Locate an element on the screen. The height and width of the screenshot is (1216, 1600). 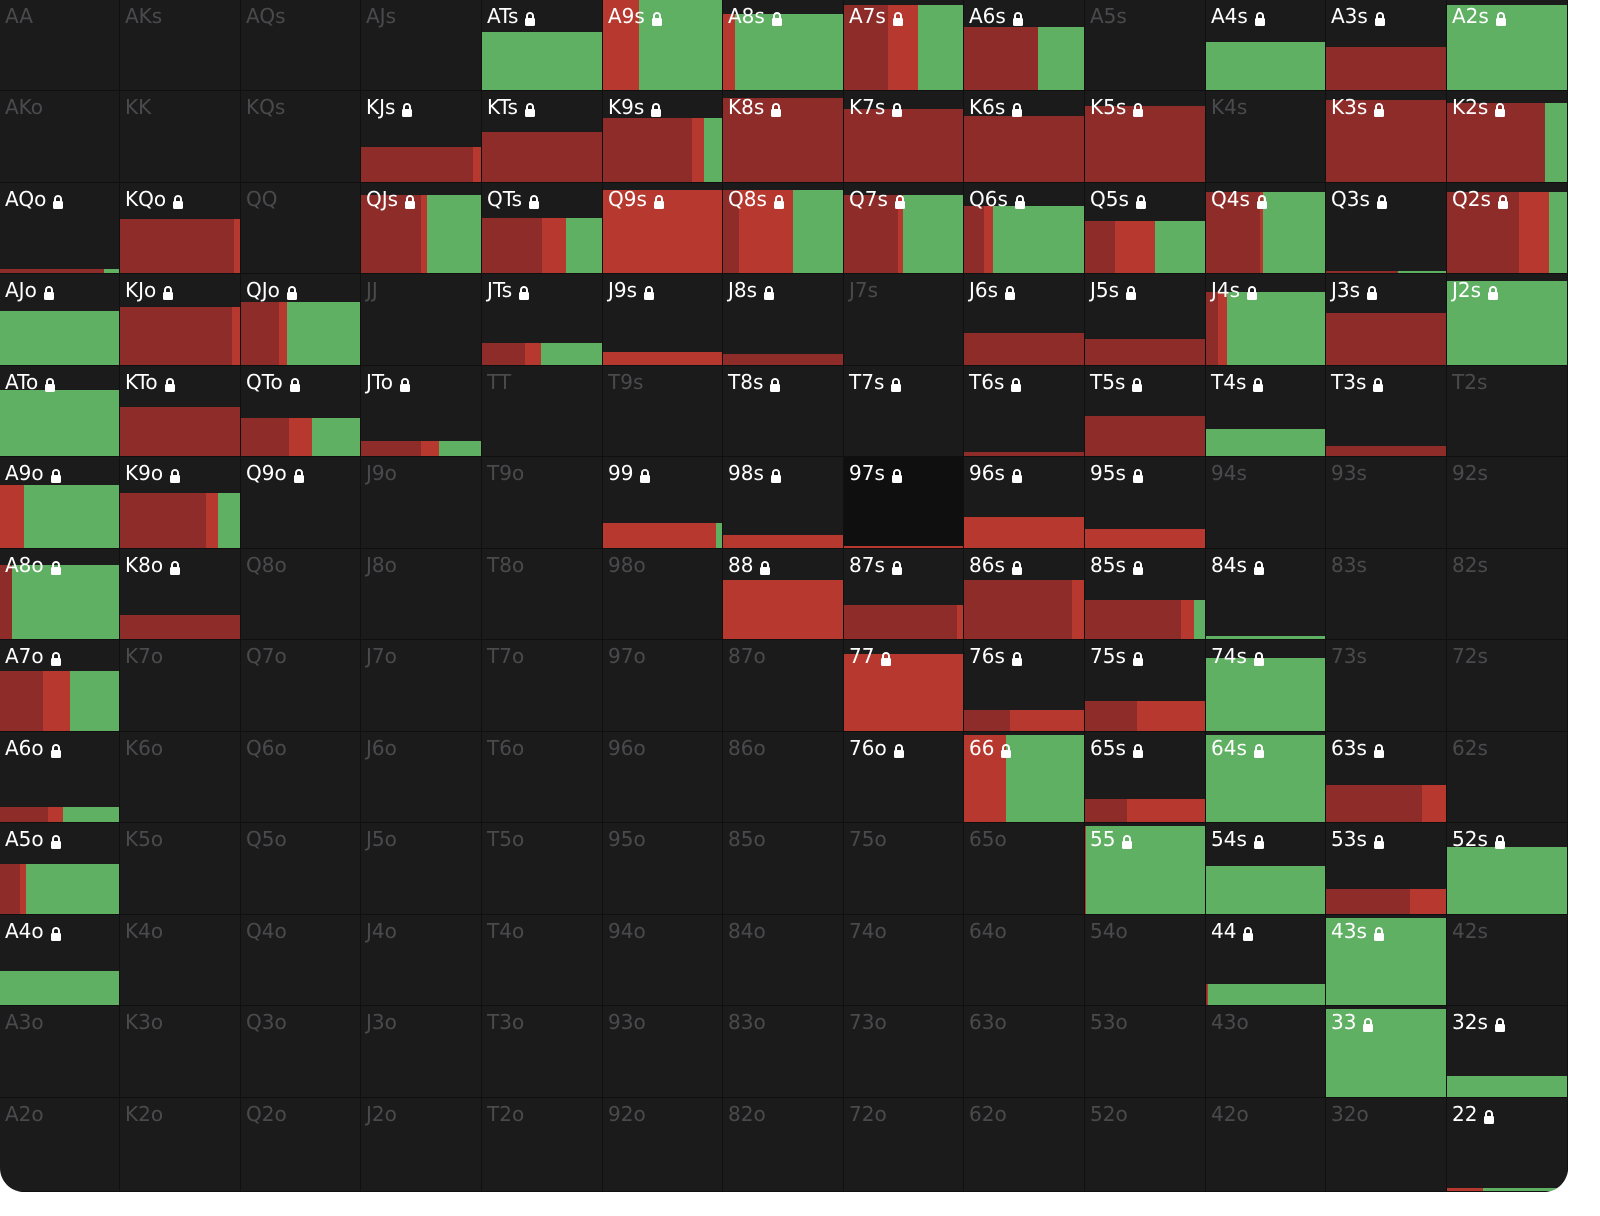
hand-cell-85o: 85o is located at coordinates (783, 869).